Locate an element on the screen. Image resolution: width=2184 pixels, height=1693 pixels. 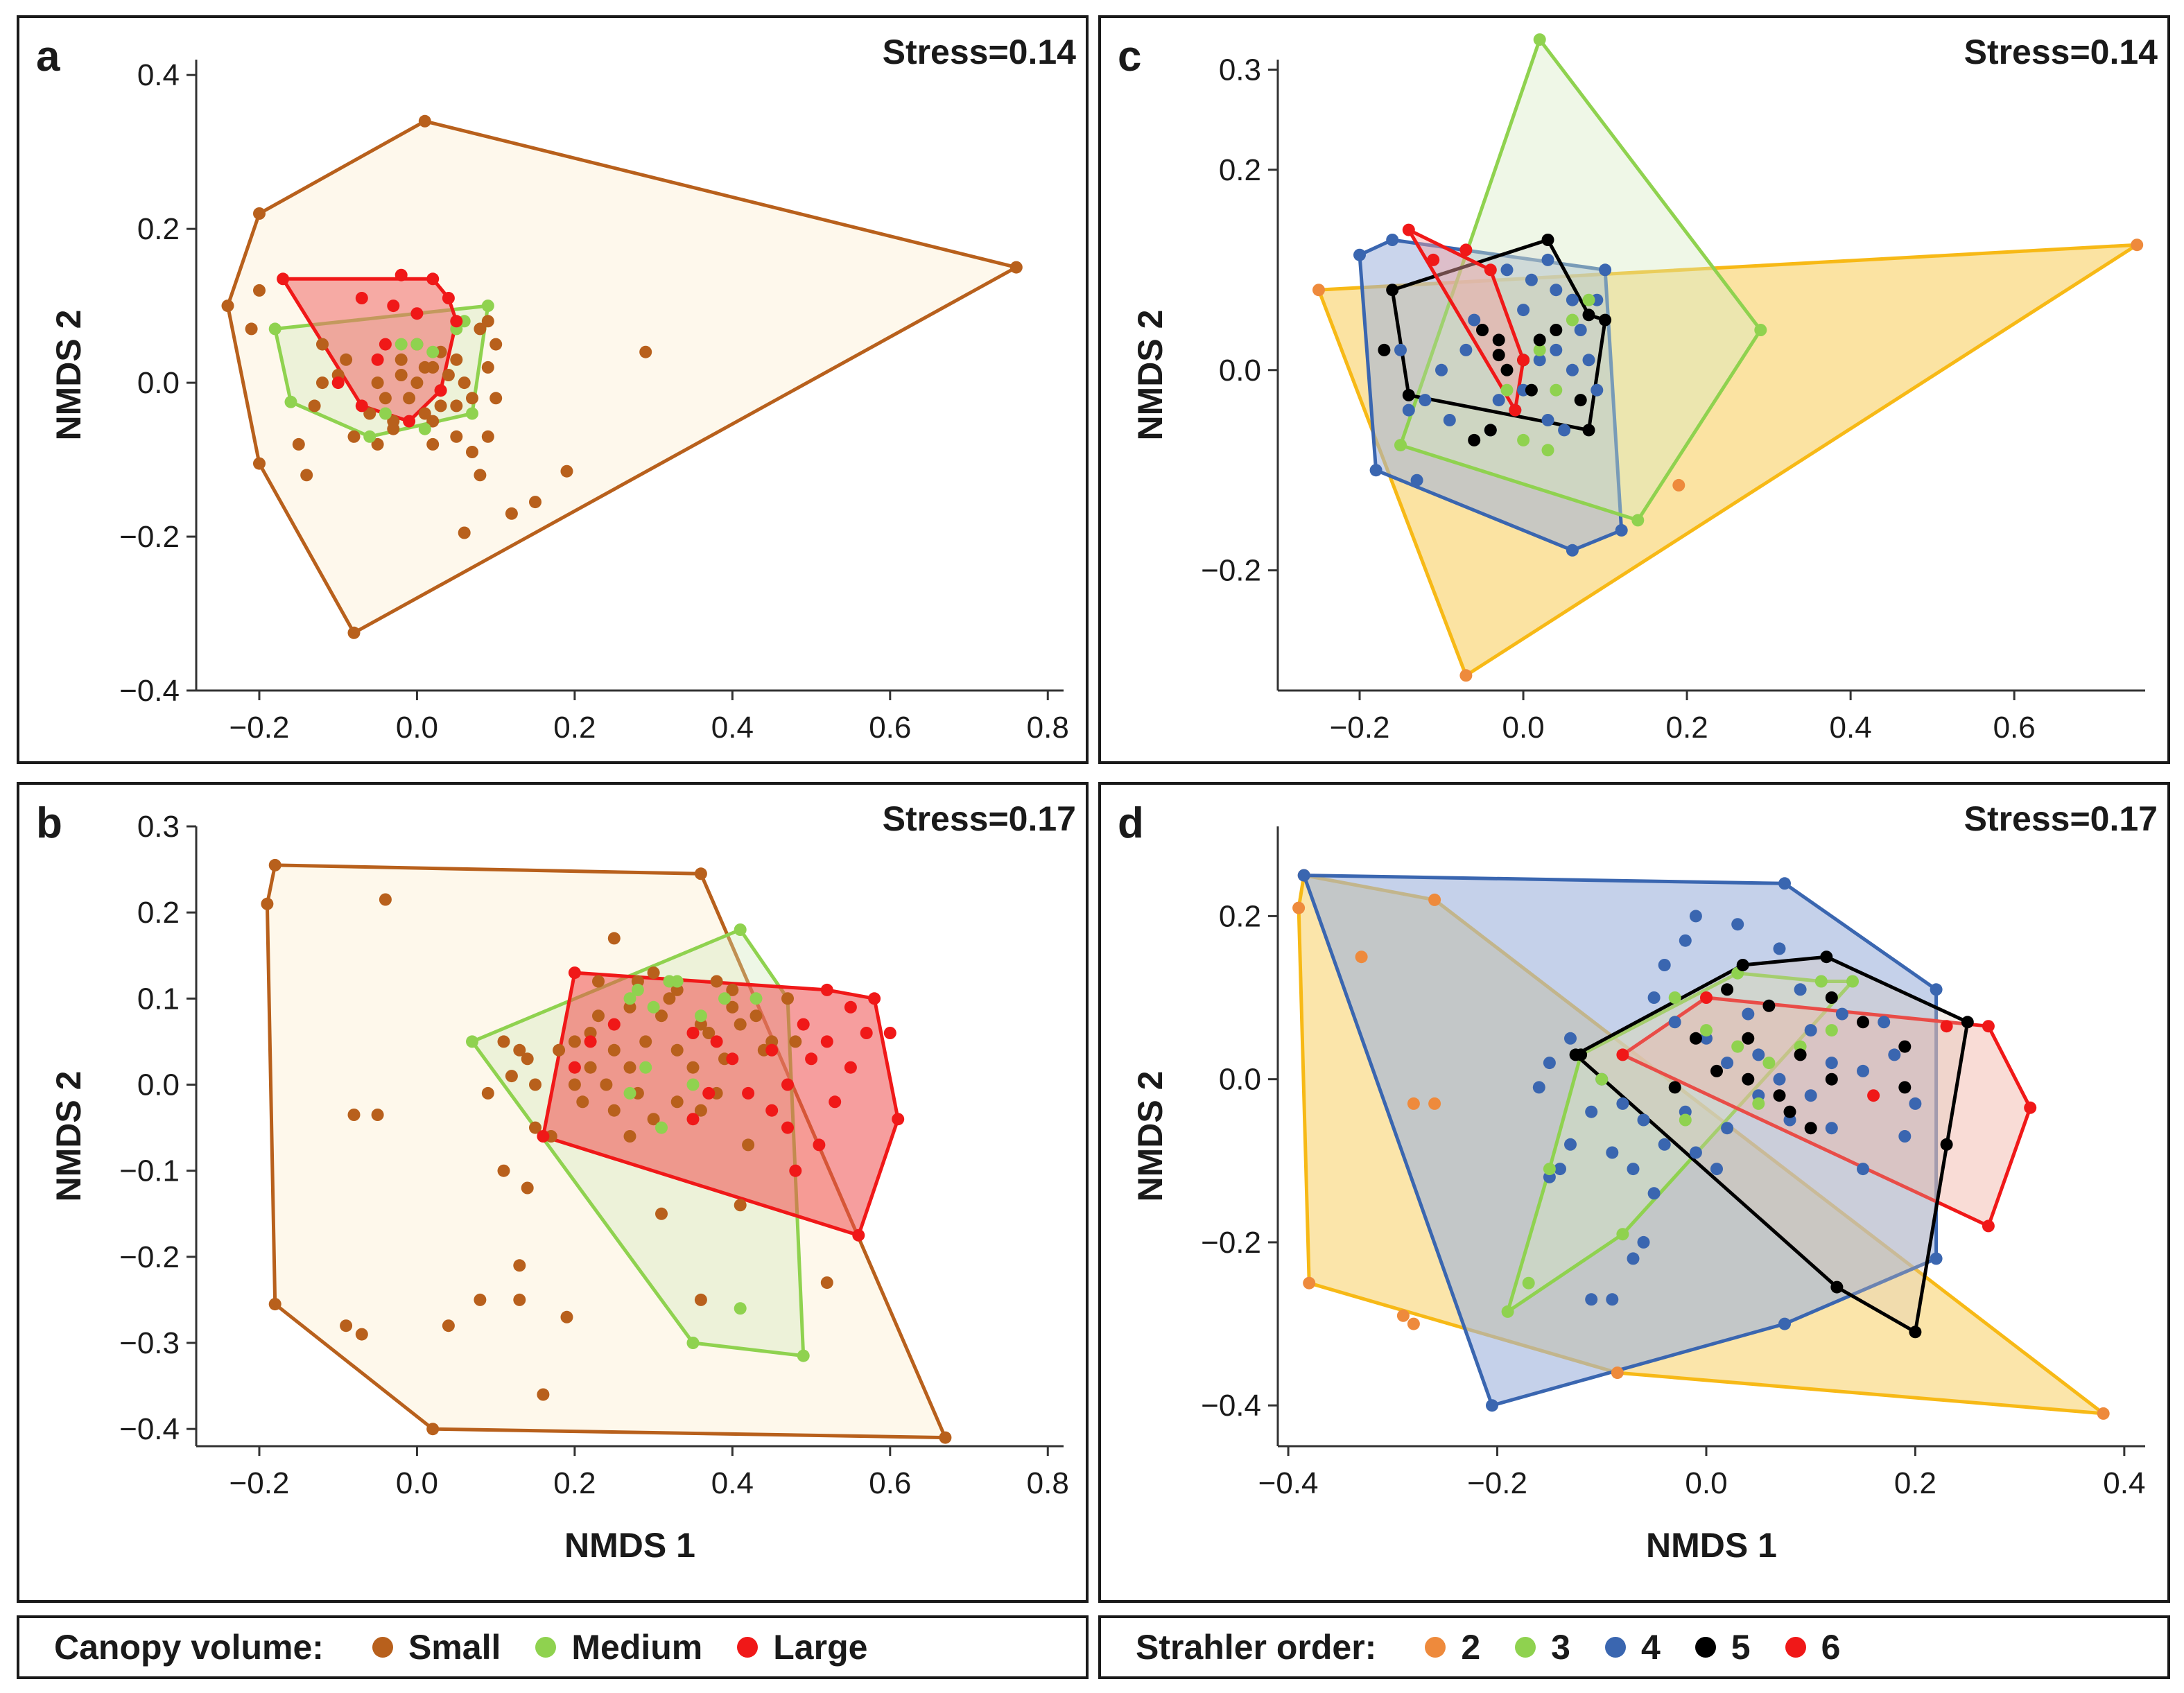
y-tick-label-b-6: 0.2 is located at coordinates (158, 913).